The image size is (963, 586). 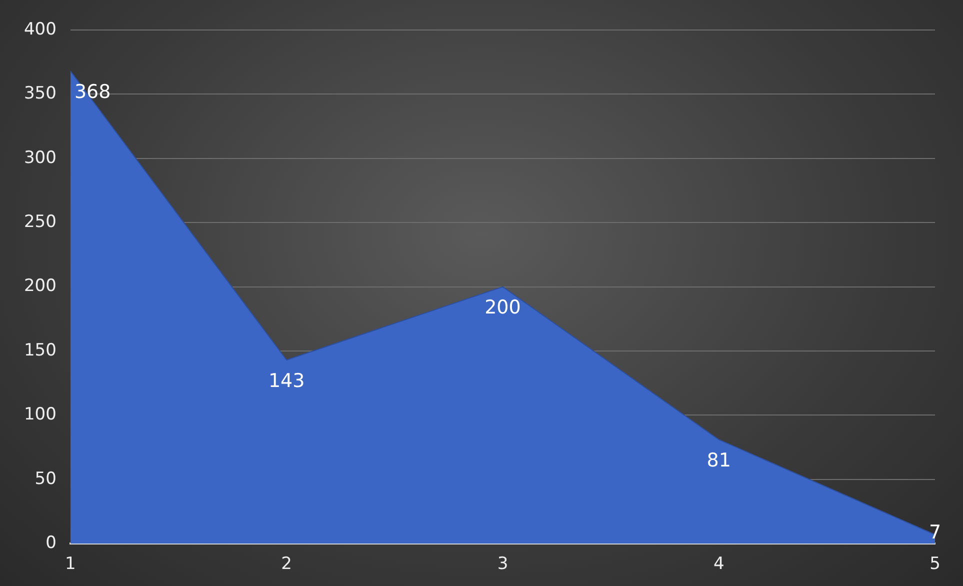 I want to click on x-tick-label: 4, so click(x=718, y=564).